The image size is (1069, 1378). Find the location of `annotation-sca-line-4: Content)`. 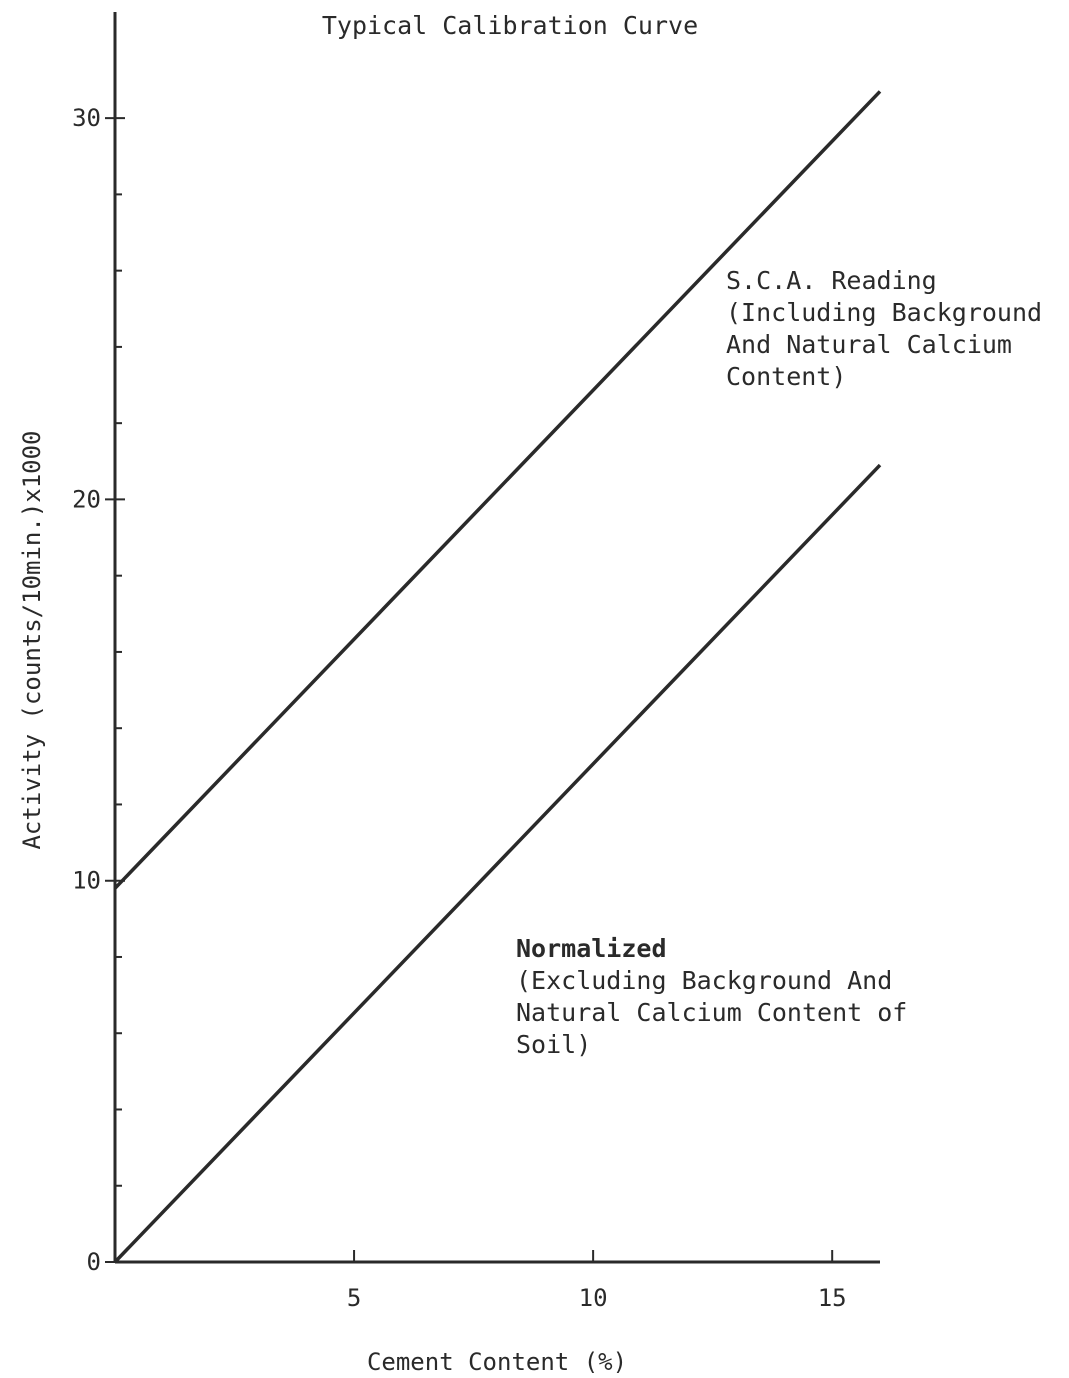

annotation-sca-line-4: Content) is located at coordinates (786, 376).